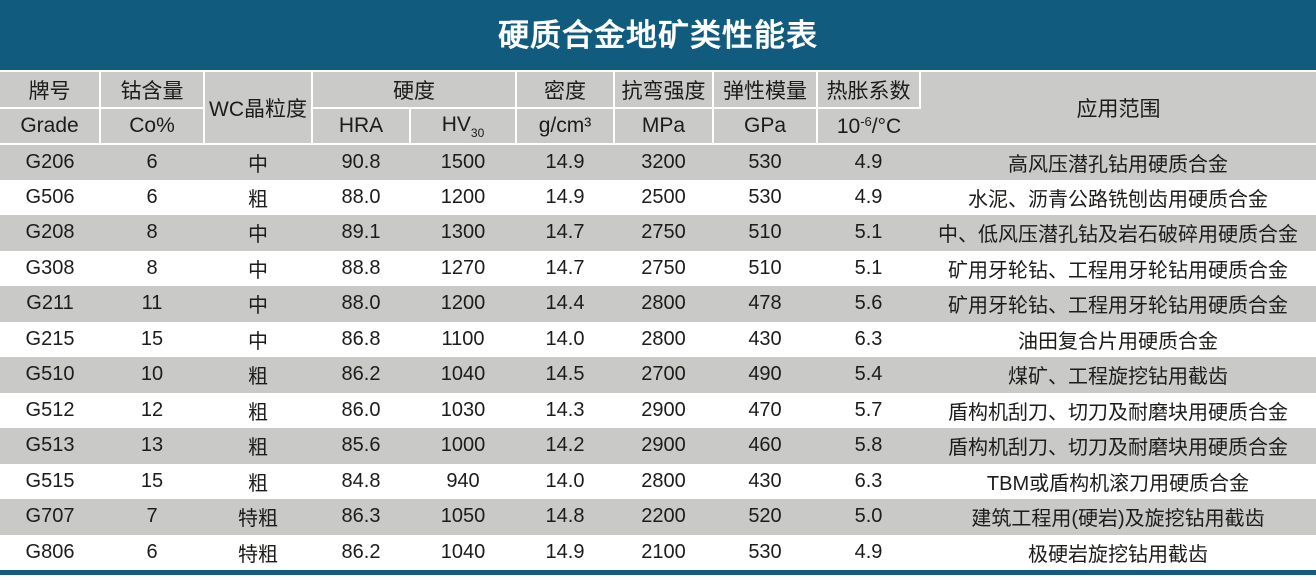 The height and width of the screenshot is (580, 1316). I want to click on cell-bend-strength: 2500, so click(663, 196).